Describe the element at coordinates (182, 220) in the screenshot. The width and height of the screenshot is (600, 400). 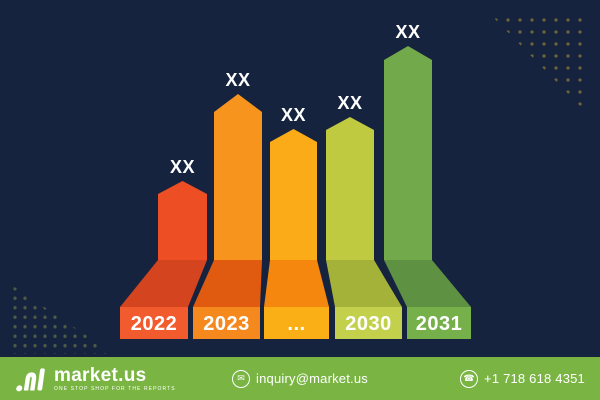
I see `bar-column-2022` at that location.